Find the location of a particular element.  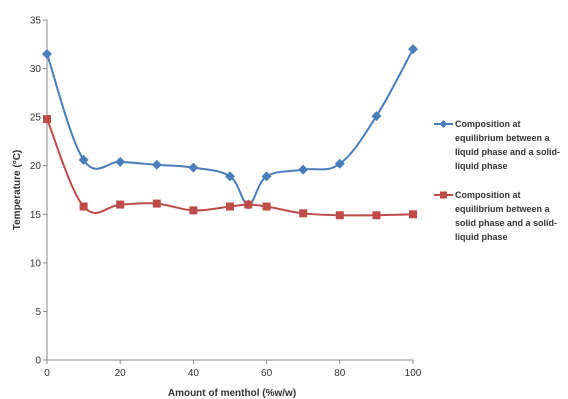

legend-swatch-square-red is located at coordinates (443, 195).